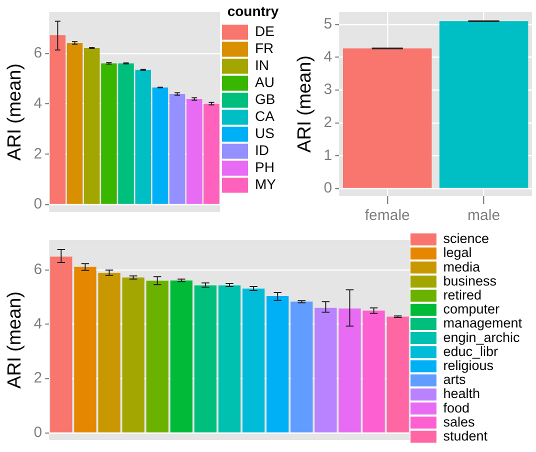  What do you see at coordinates (264, 48) in the screenshot?
I see `legend-label: FR` at bounding box center [264, 48].